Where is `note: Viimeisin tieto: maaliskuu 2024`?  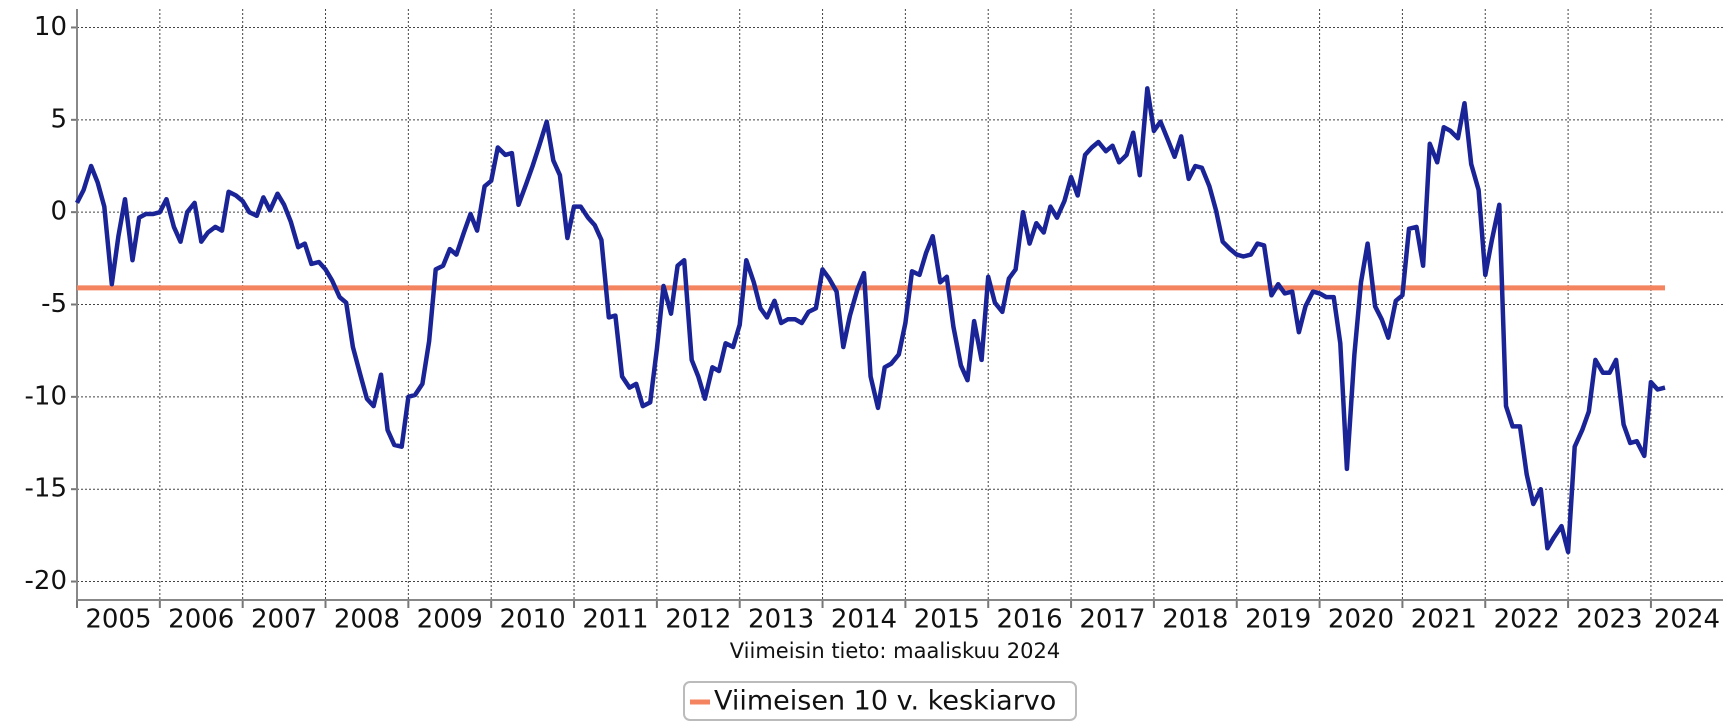
note: Viimeisin tieto: maaliskuu 2024 is located at coordinates (895, 651).